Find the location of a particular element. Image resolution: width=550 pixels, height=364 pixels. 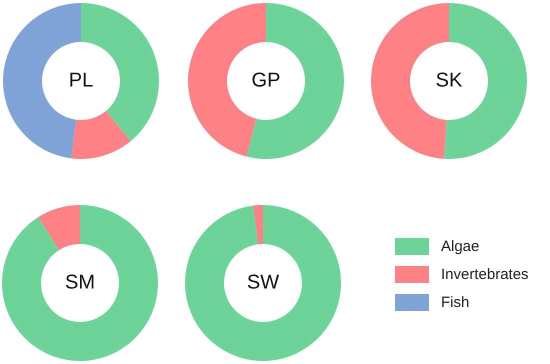

text: SK is located at coordinates (449, 81).